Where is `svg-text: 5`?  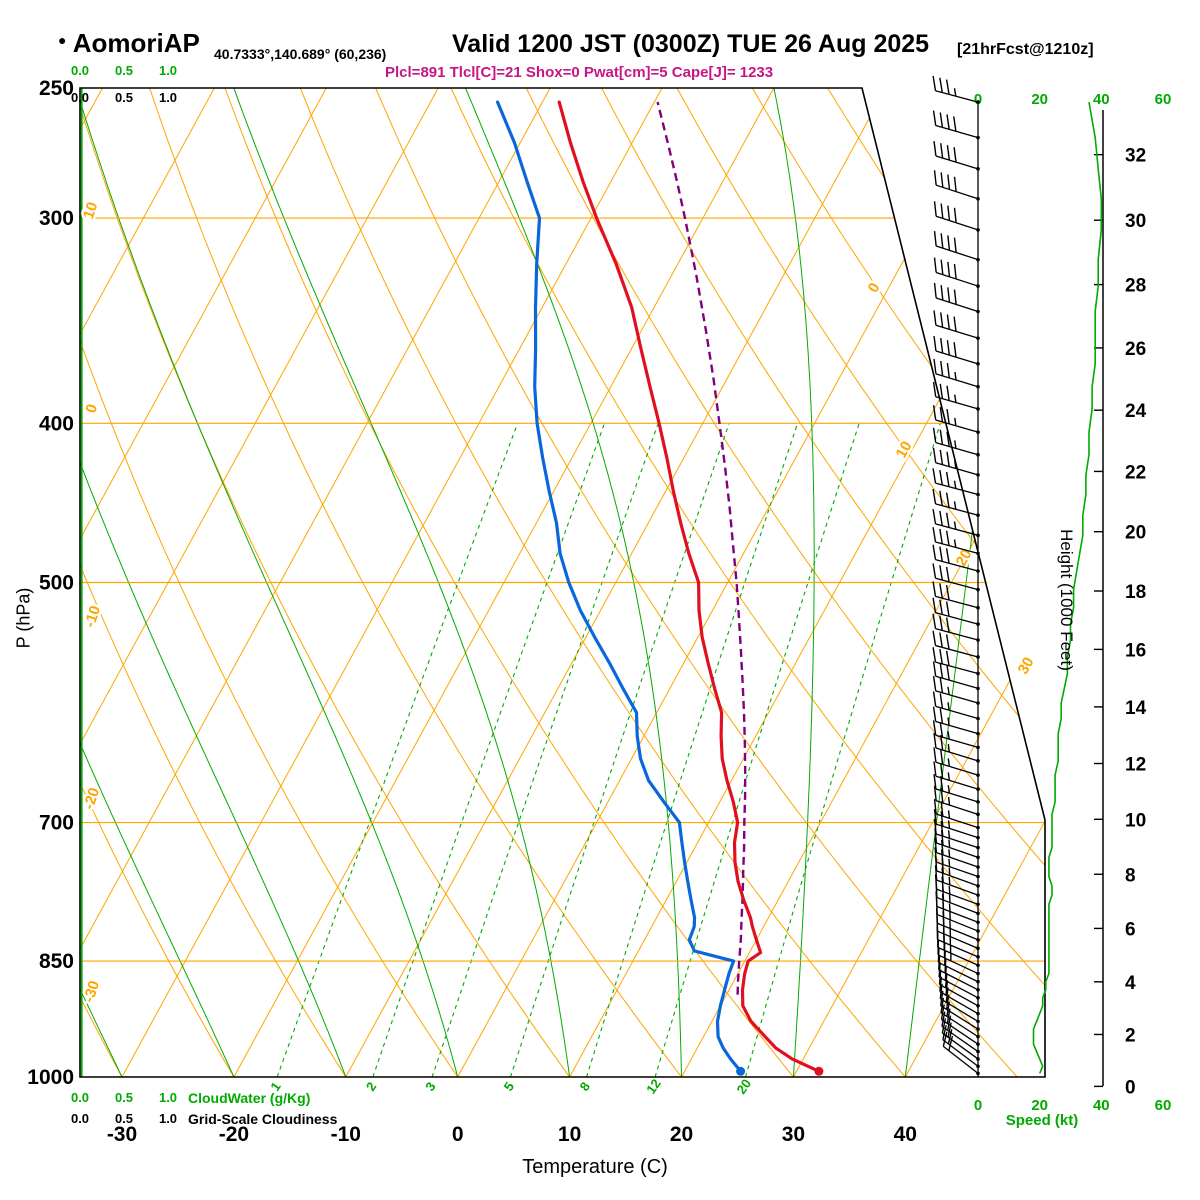
svg-text: 5 is located at coordinates (509, 1086).